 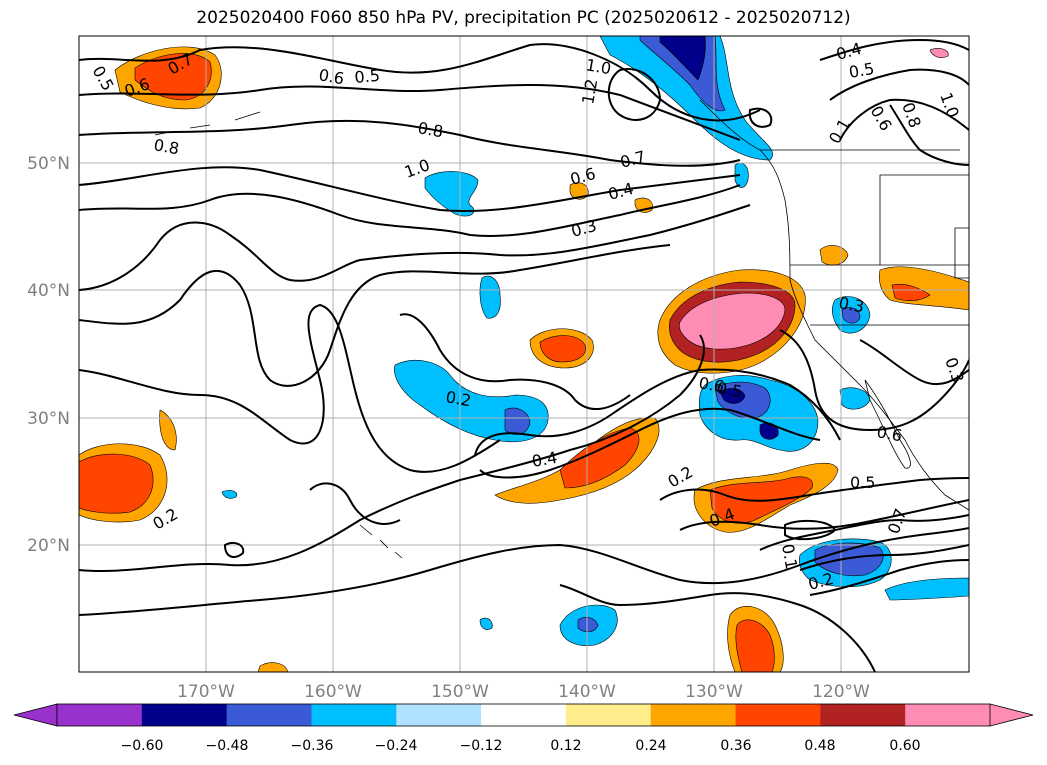 What do you see at coordinates (819, 746) in the screenshot?
I see `colorbar-tick: 0.48` at bounding box center [819, 746].